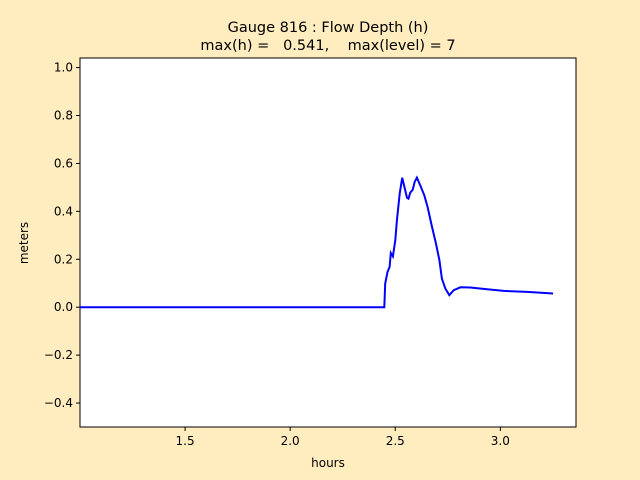 The image size is (640, 480). What do you see at coordinates (395, 441) in the screenshot?
I see `x-tick-label: 2.5` at bounding box center [395, 441].